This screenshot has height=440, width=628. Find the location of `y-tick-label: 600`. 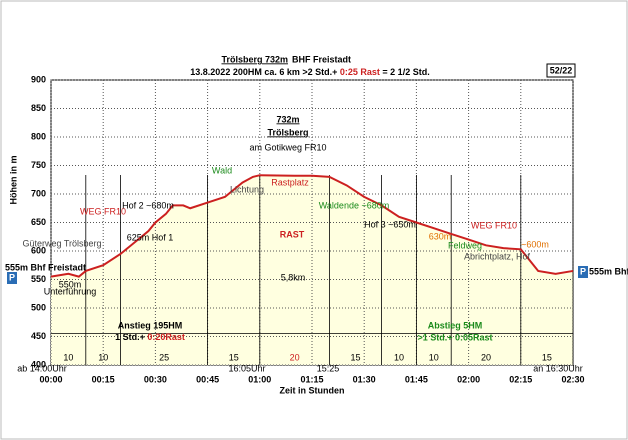

y-tick-label: 600 is located at coordinates (38, 250).